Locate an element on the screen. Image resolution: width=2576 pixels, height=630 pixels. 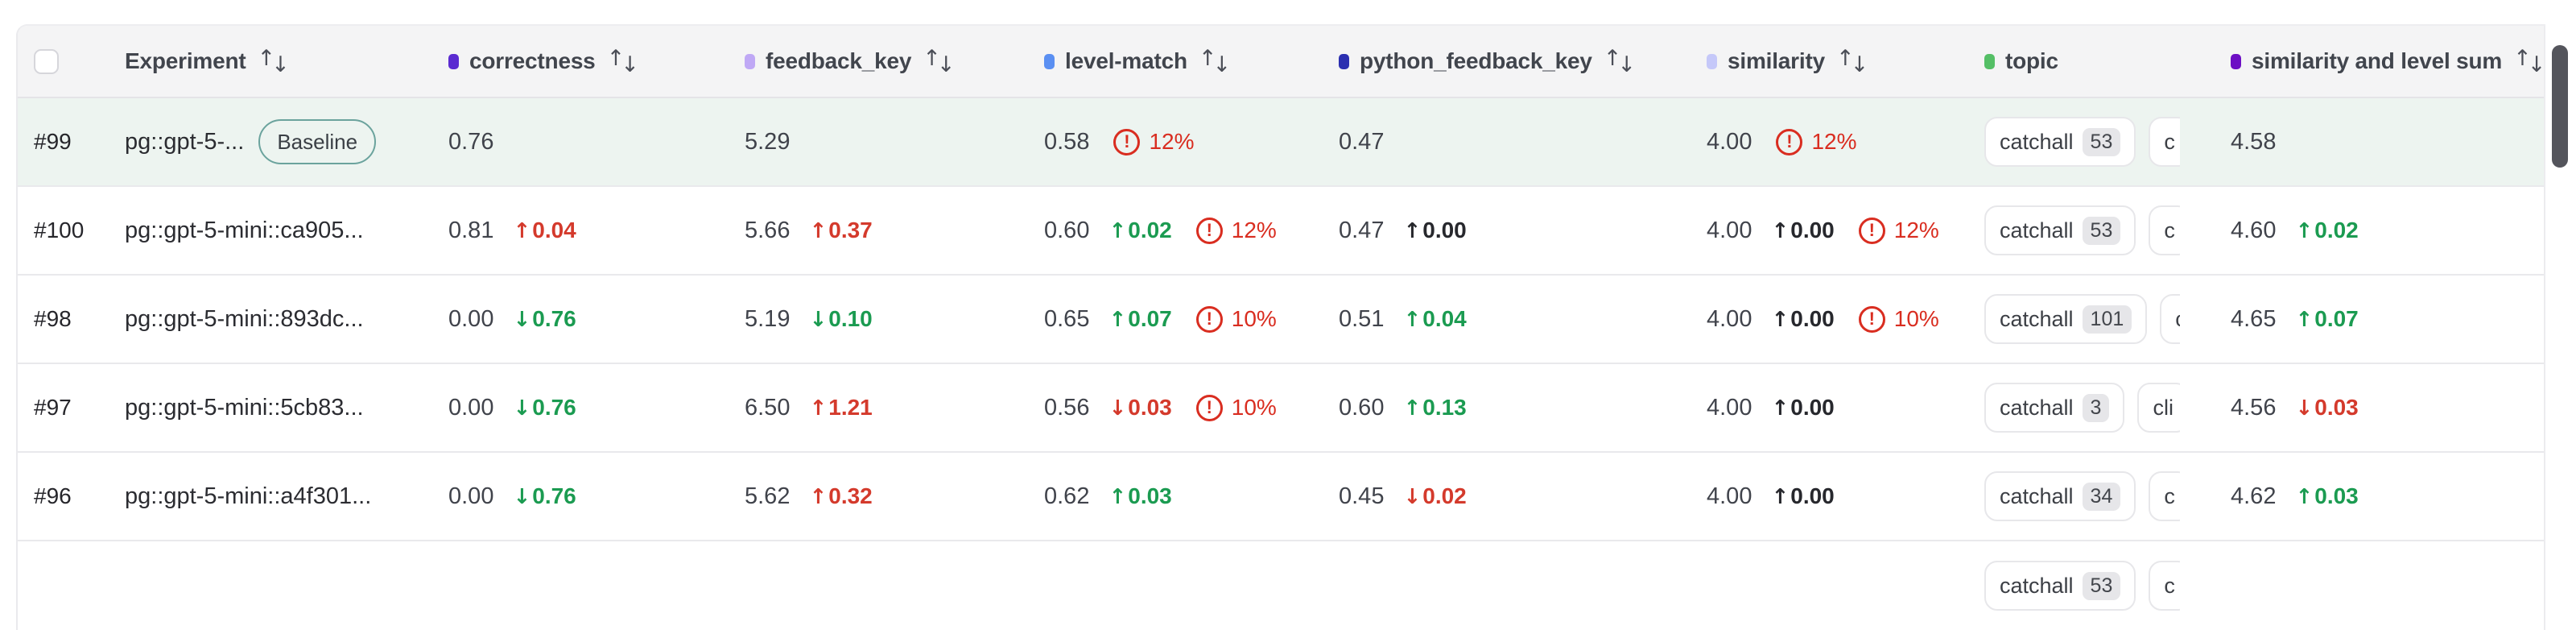
topic-pill: catchall 101 is located at coordinates (2066, 319).